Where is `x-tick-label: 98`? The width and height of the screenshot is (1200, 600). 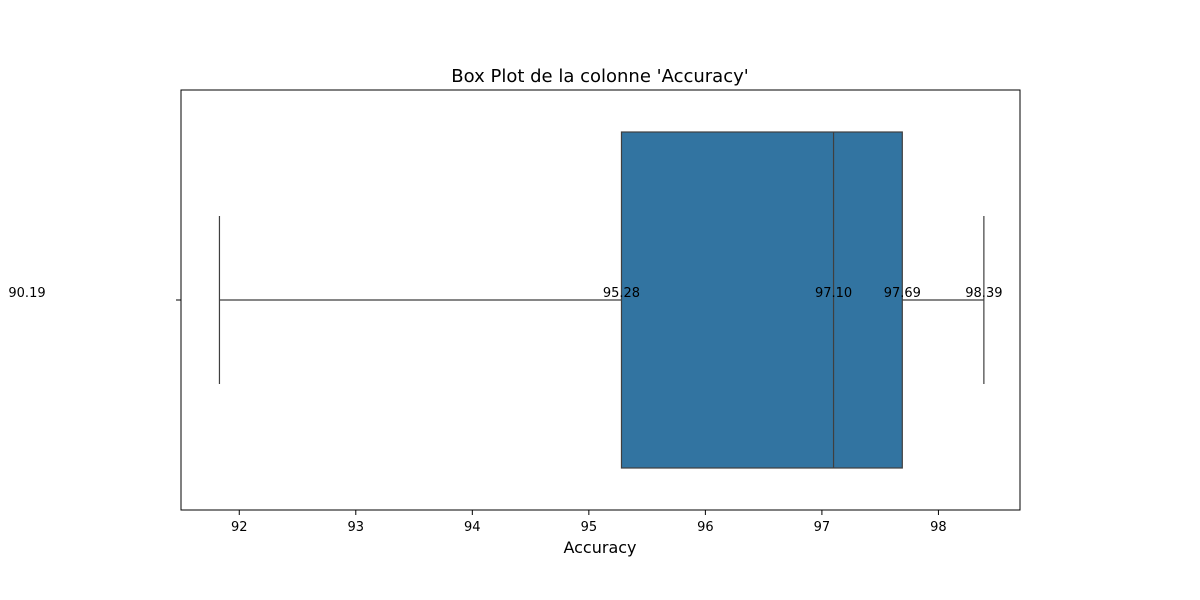
x-tick-label: 98 is located at coordinates (938, 527).